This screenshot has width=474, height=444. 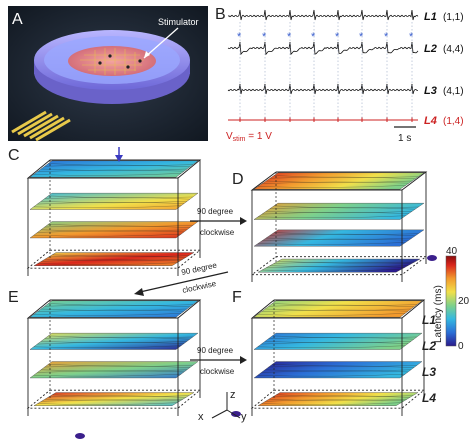 I want to click on trace-coord-l3: (4,1), so click(x=453, y=91).